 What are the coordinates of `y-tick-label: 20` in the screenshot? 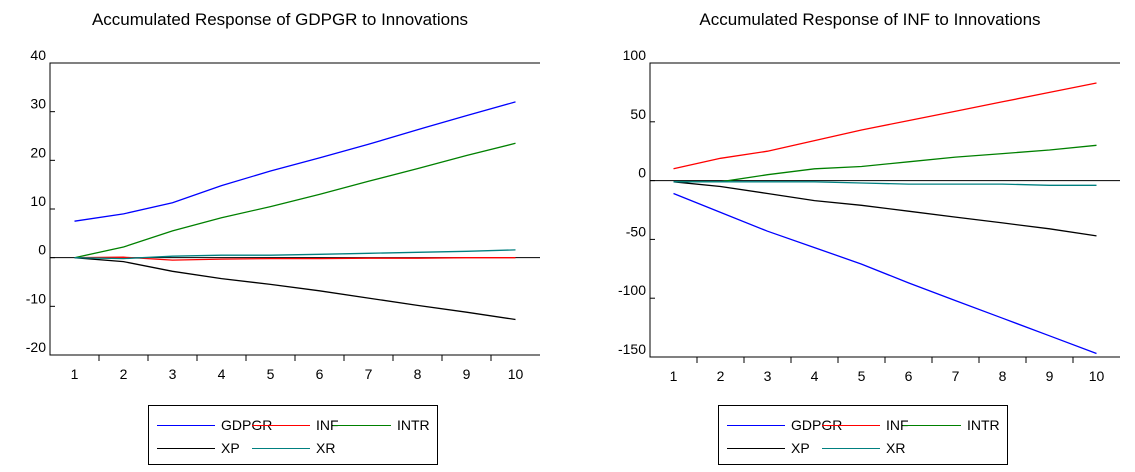 It's located at (38, 152).